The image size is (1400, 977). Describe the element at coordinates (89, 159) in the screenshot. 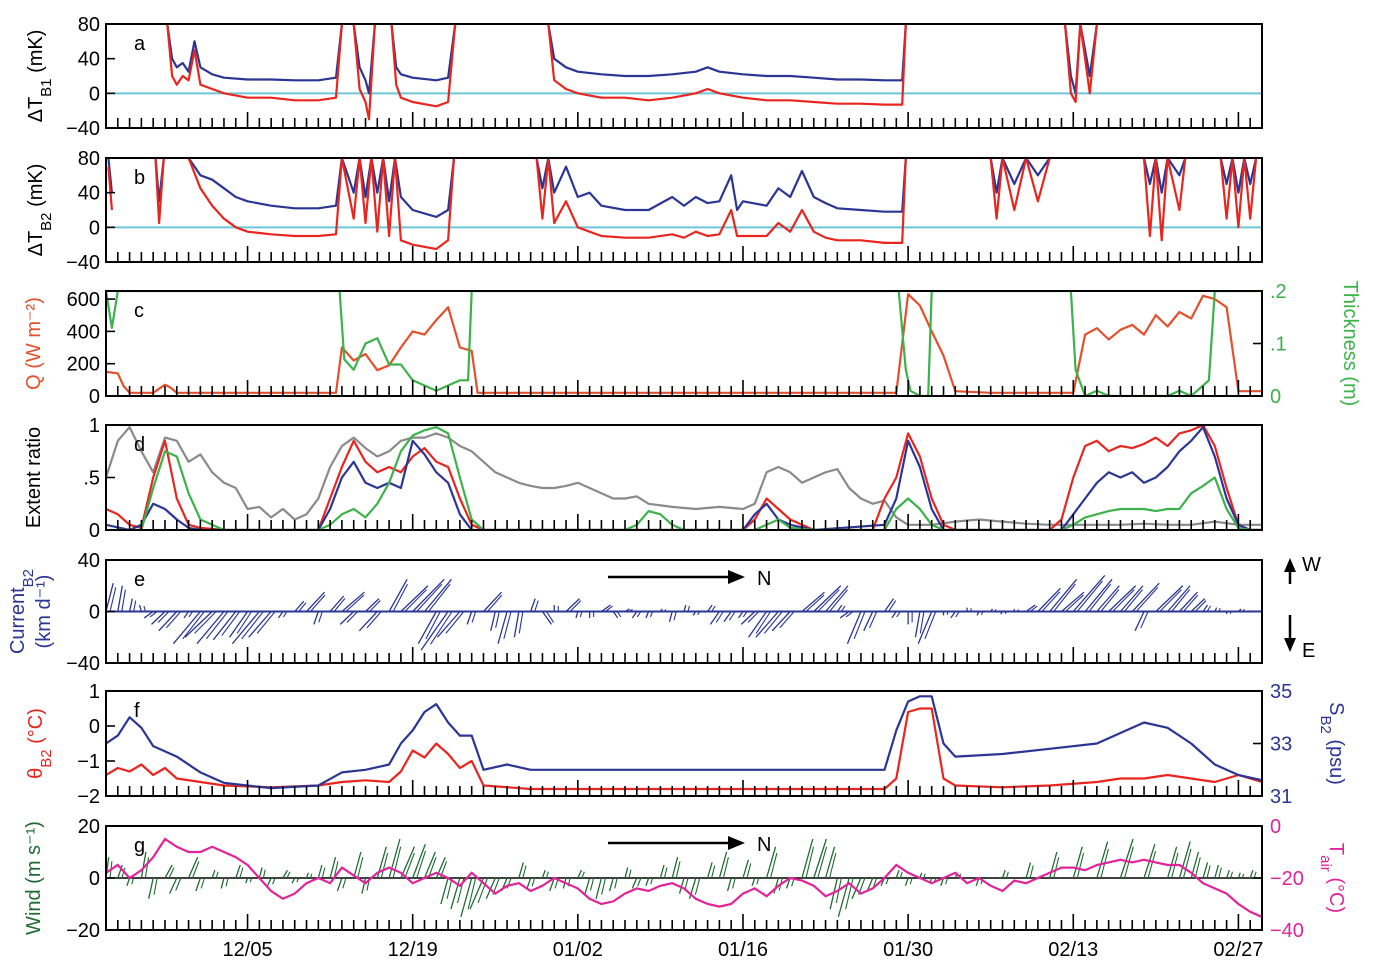

I see `y-tick-label: 80` at that location.